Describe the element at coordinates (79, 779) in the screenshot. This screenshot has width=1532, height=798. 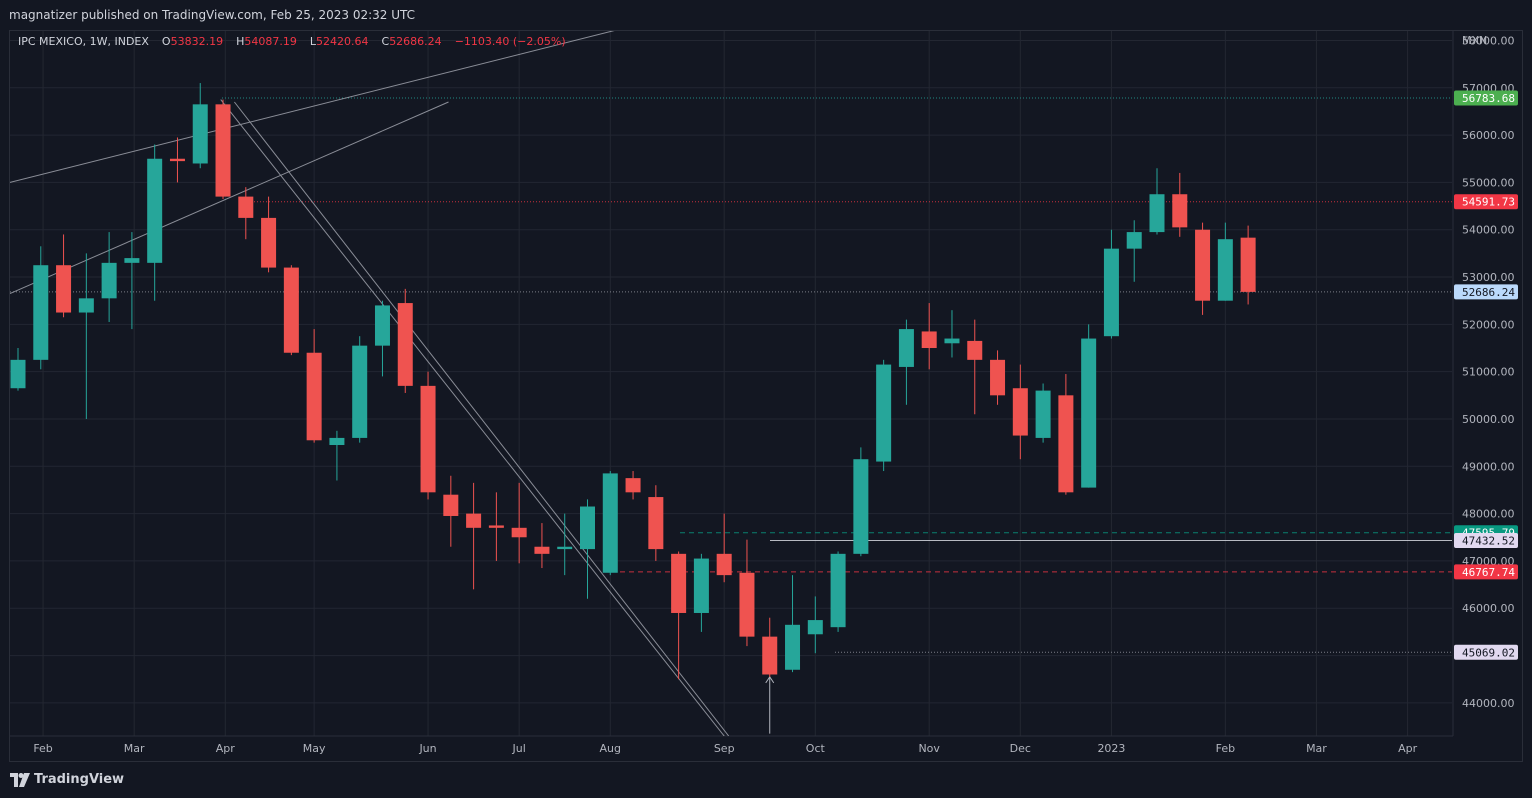
I see `tradingview-brand-text: TradingView` at that location.